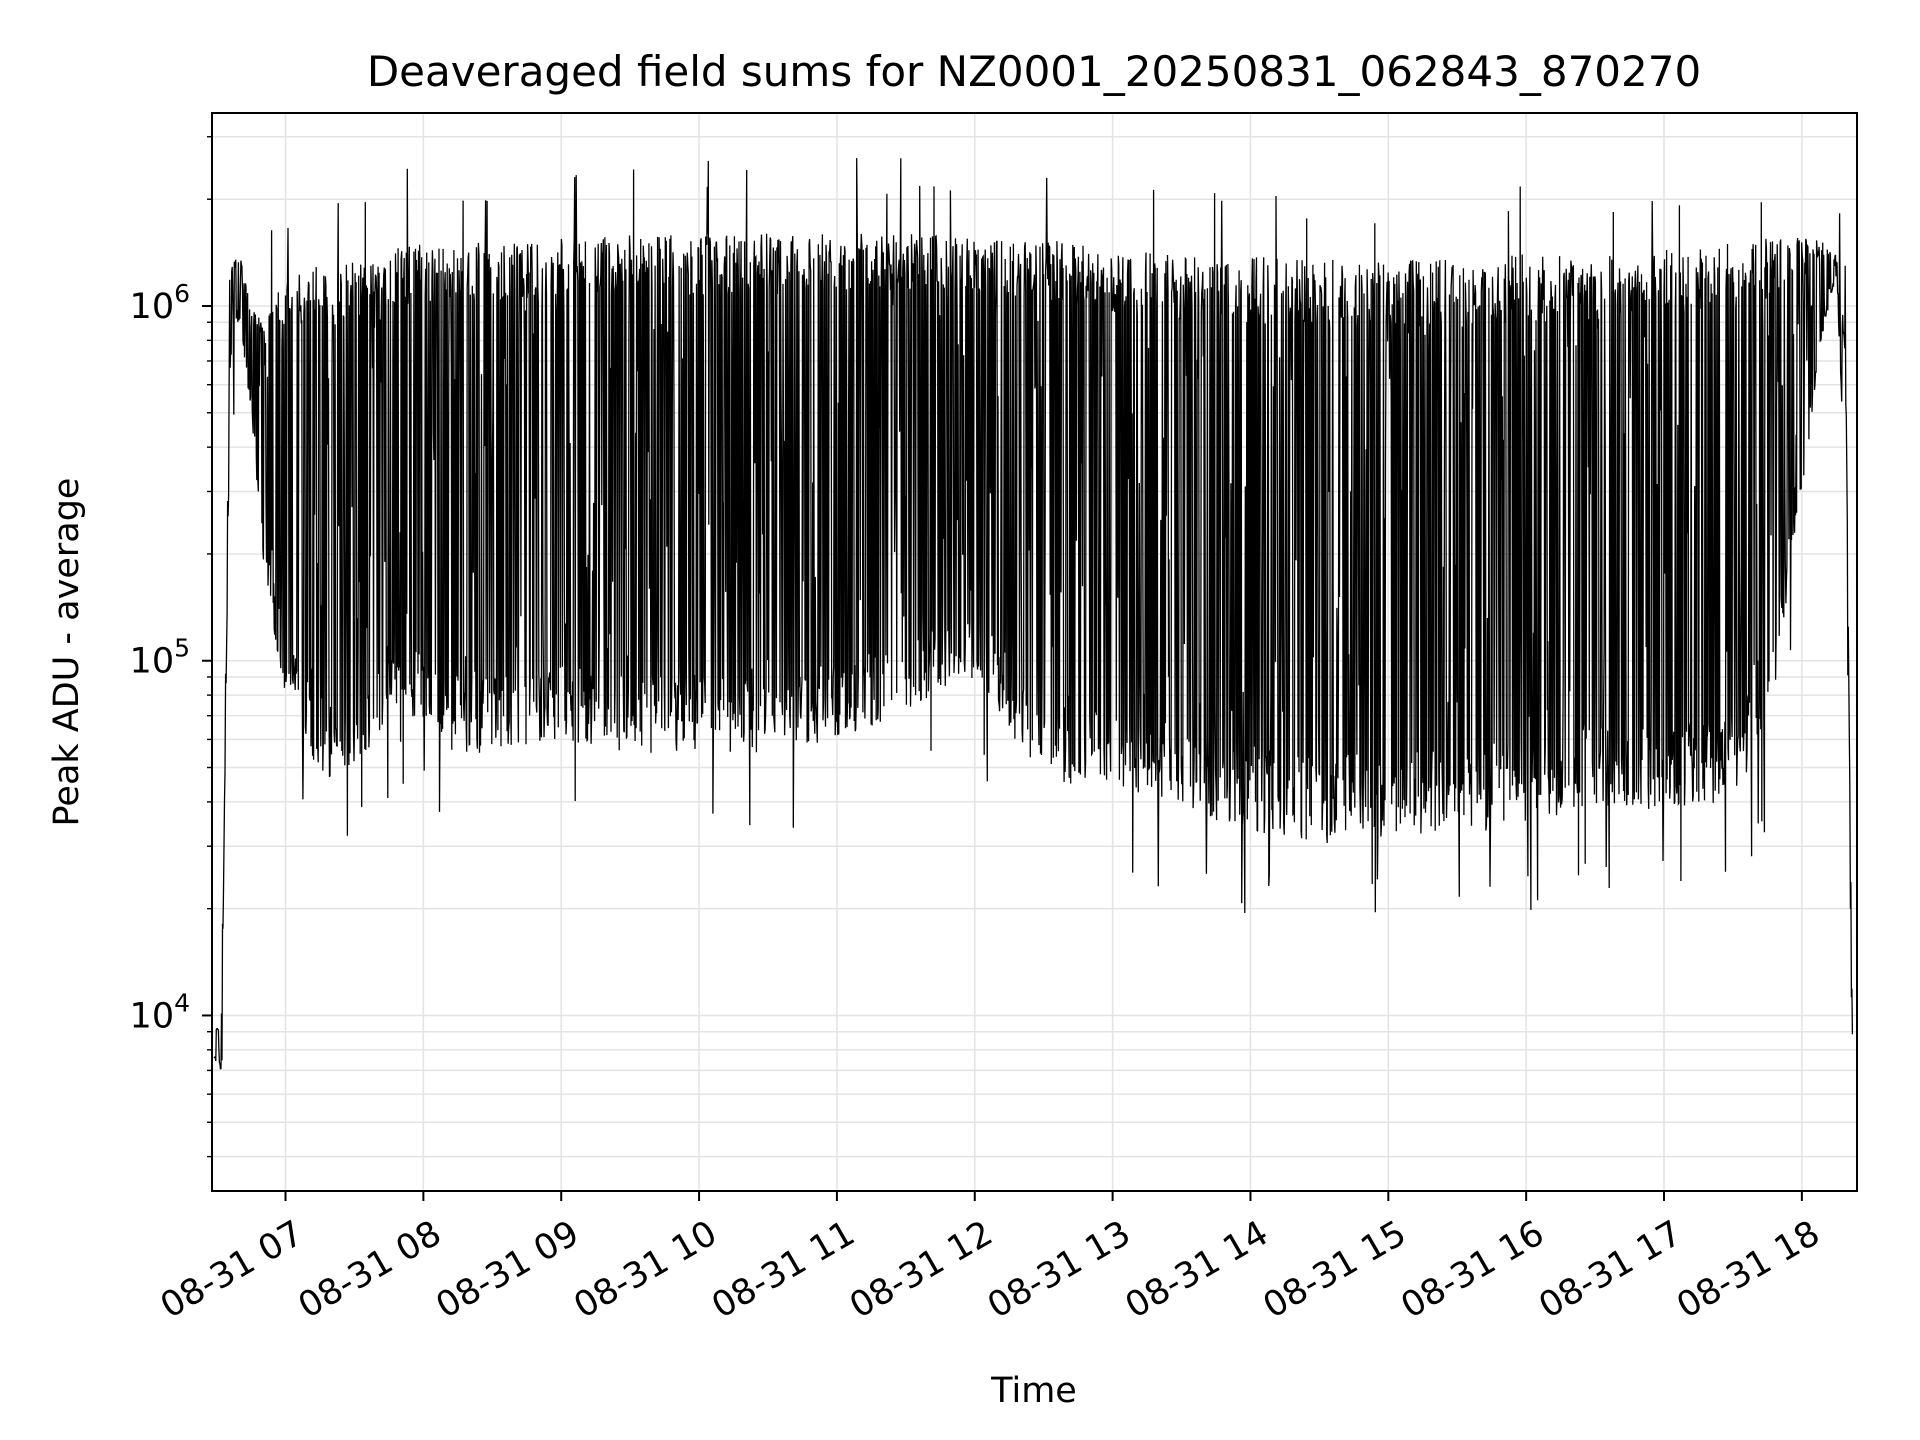 The image size is (1920, 1440). I want to click on x-axis-label: Time, so click(1033, 1391).